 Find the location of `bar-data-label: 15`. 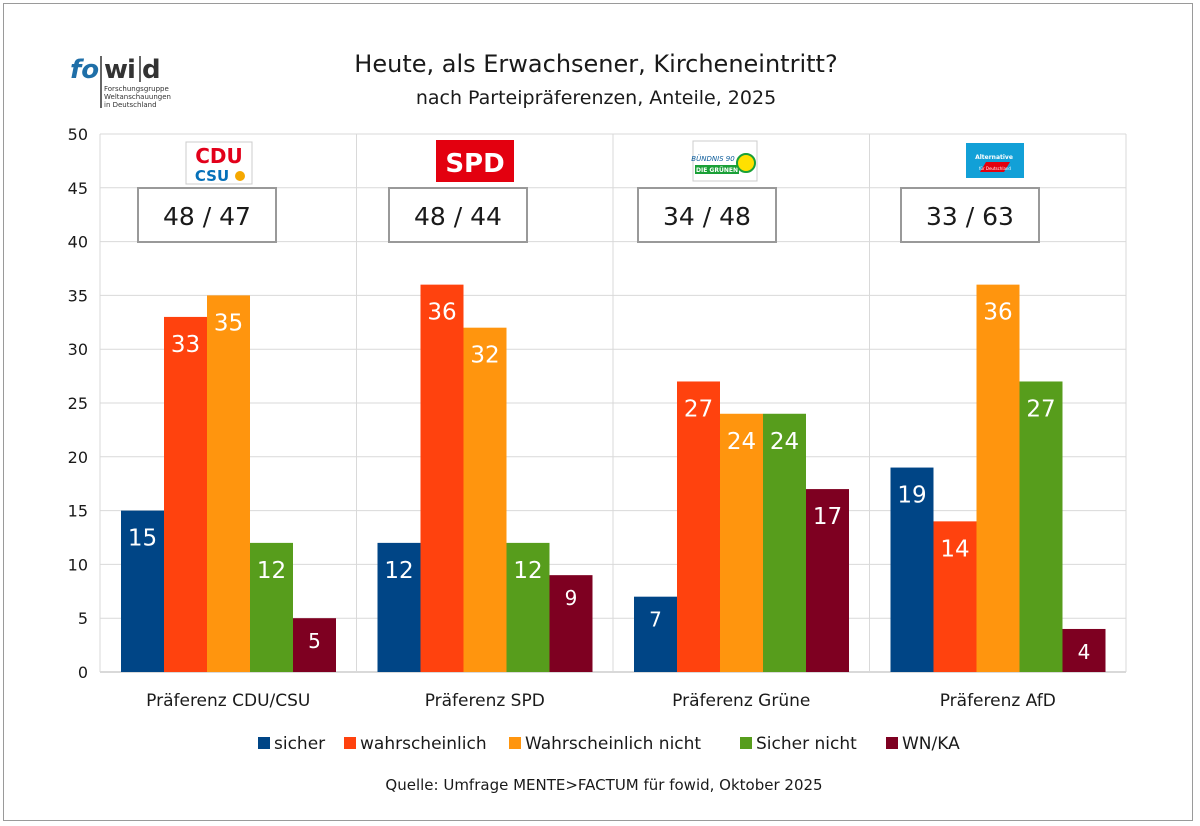

bar-data-label: 15 is located at coordinates (142, 539).